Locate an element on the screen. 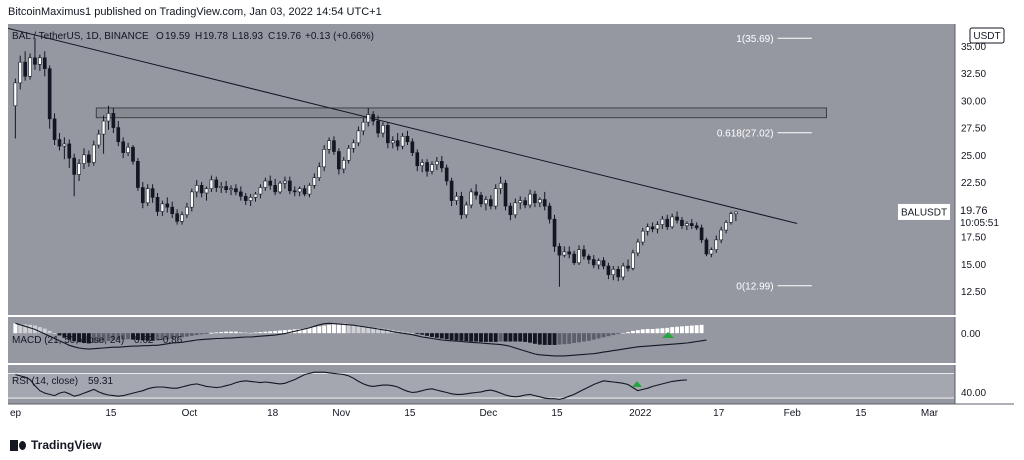 This screenshot has height=460, width=1024. time-tick-label: Dec is located at coordinates (488, 413).